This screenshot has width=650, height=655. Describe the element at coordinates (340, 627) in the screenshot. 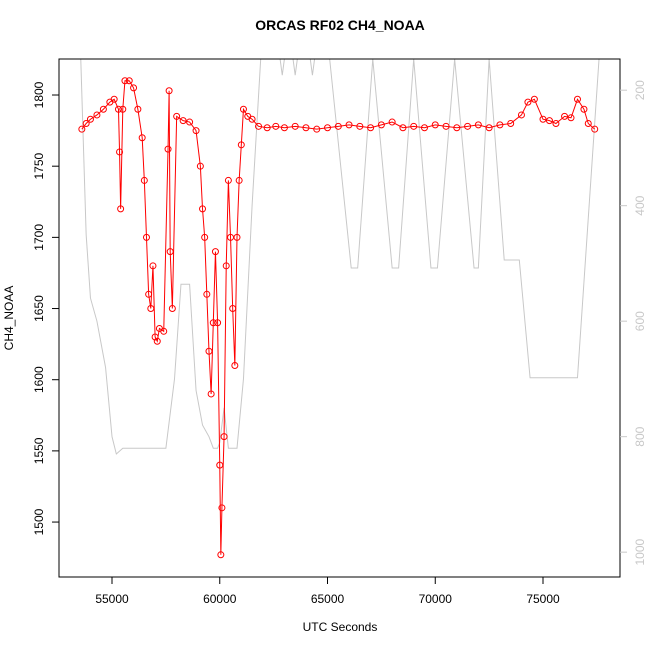

I see `x-axis-label: UTC Seconds` at that location.